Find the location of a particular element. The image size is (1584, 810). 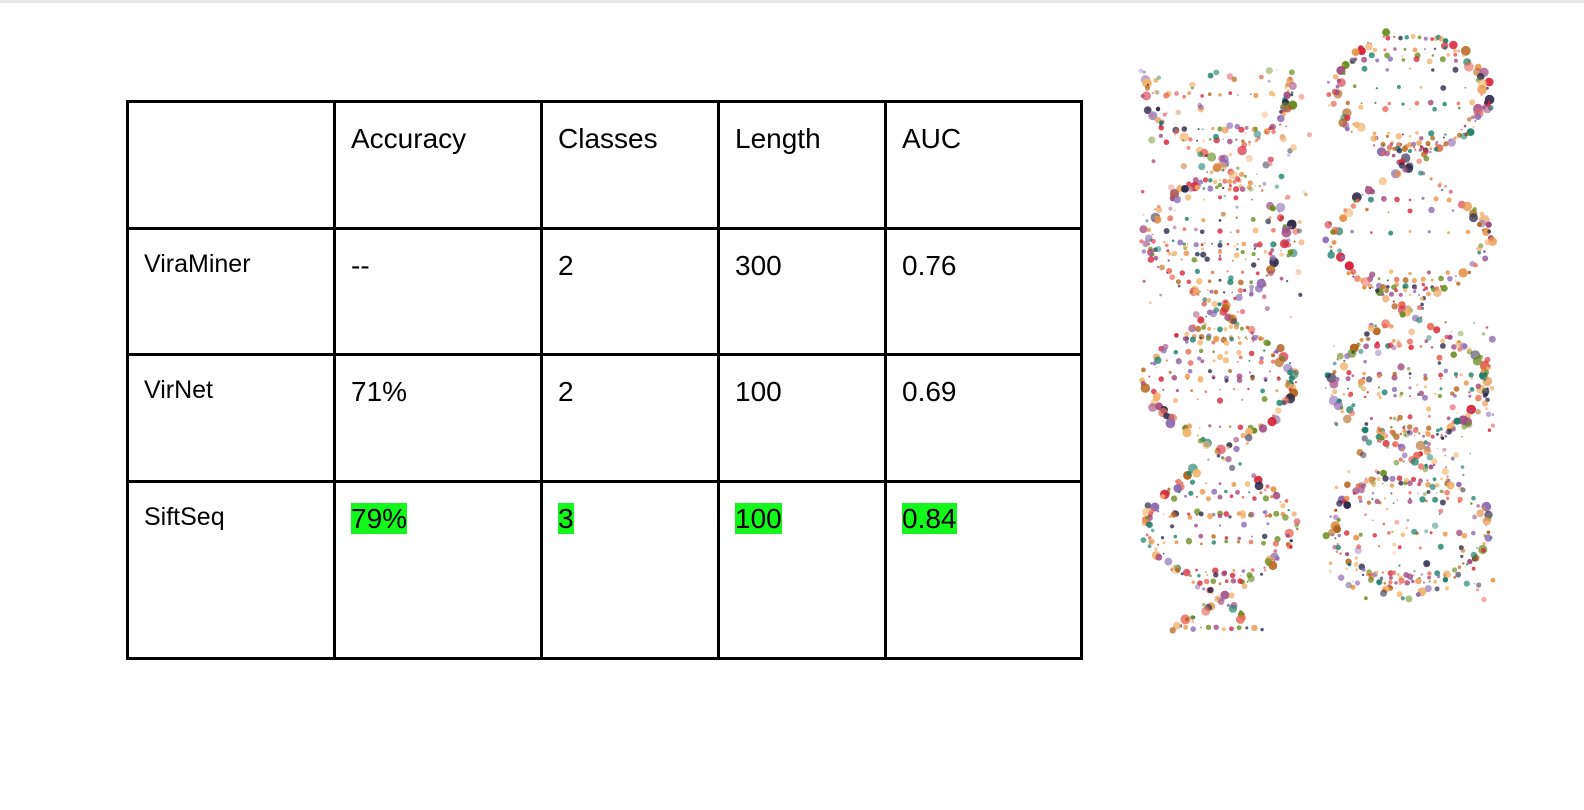

cell-classes: 2 is located at coordinates (630, 291).